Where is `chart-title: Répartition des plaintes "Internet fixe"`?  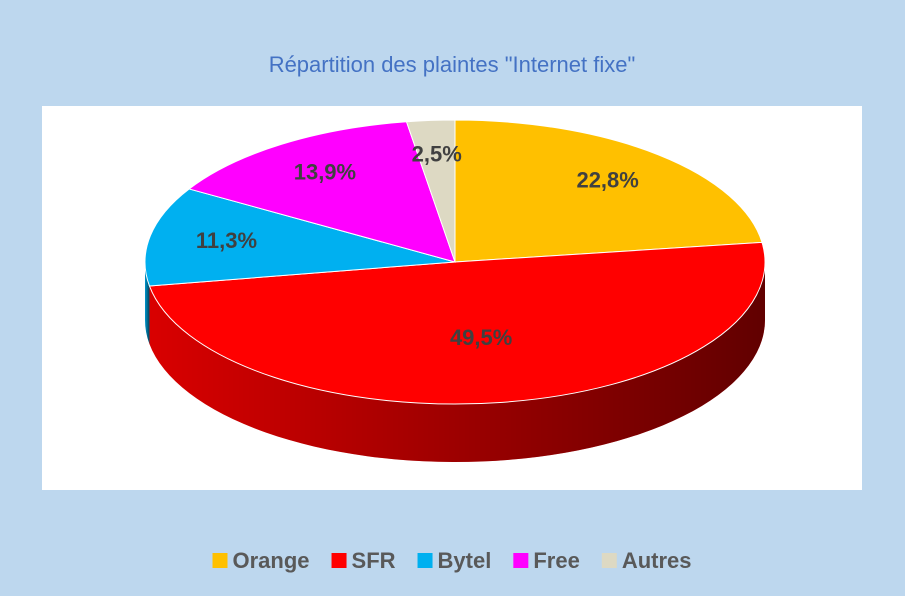 chart-title: Répartition des plaintes "Internet fixe" is located at coordinates (452, 64).